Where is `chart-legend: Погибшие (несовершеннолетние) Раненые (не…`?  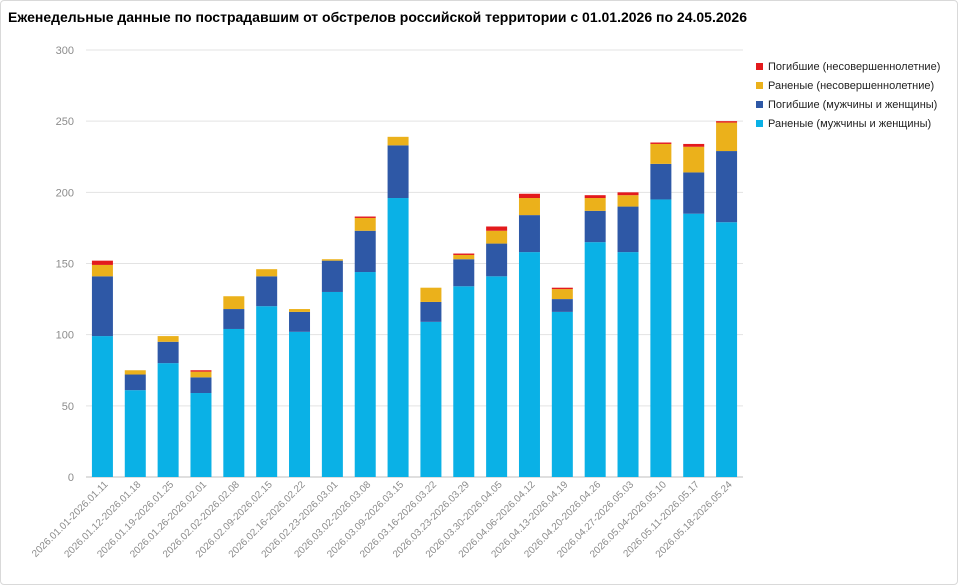
chart-legend: Погибшие (несовершеннолетние) Раненые (не… is located at coordinates (848, 95).